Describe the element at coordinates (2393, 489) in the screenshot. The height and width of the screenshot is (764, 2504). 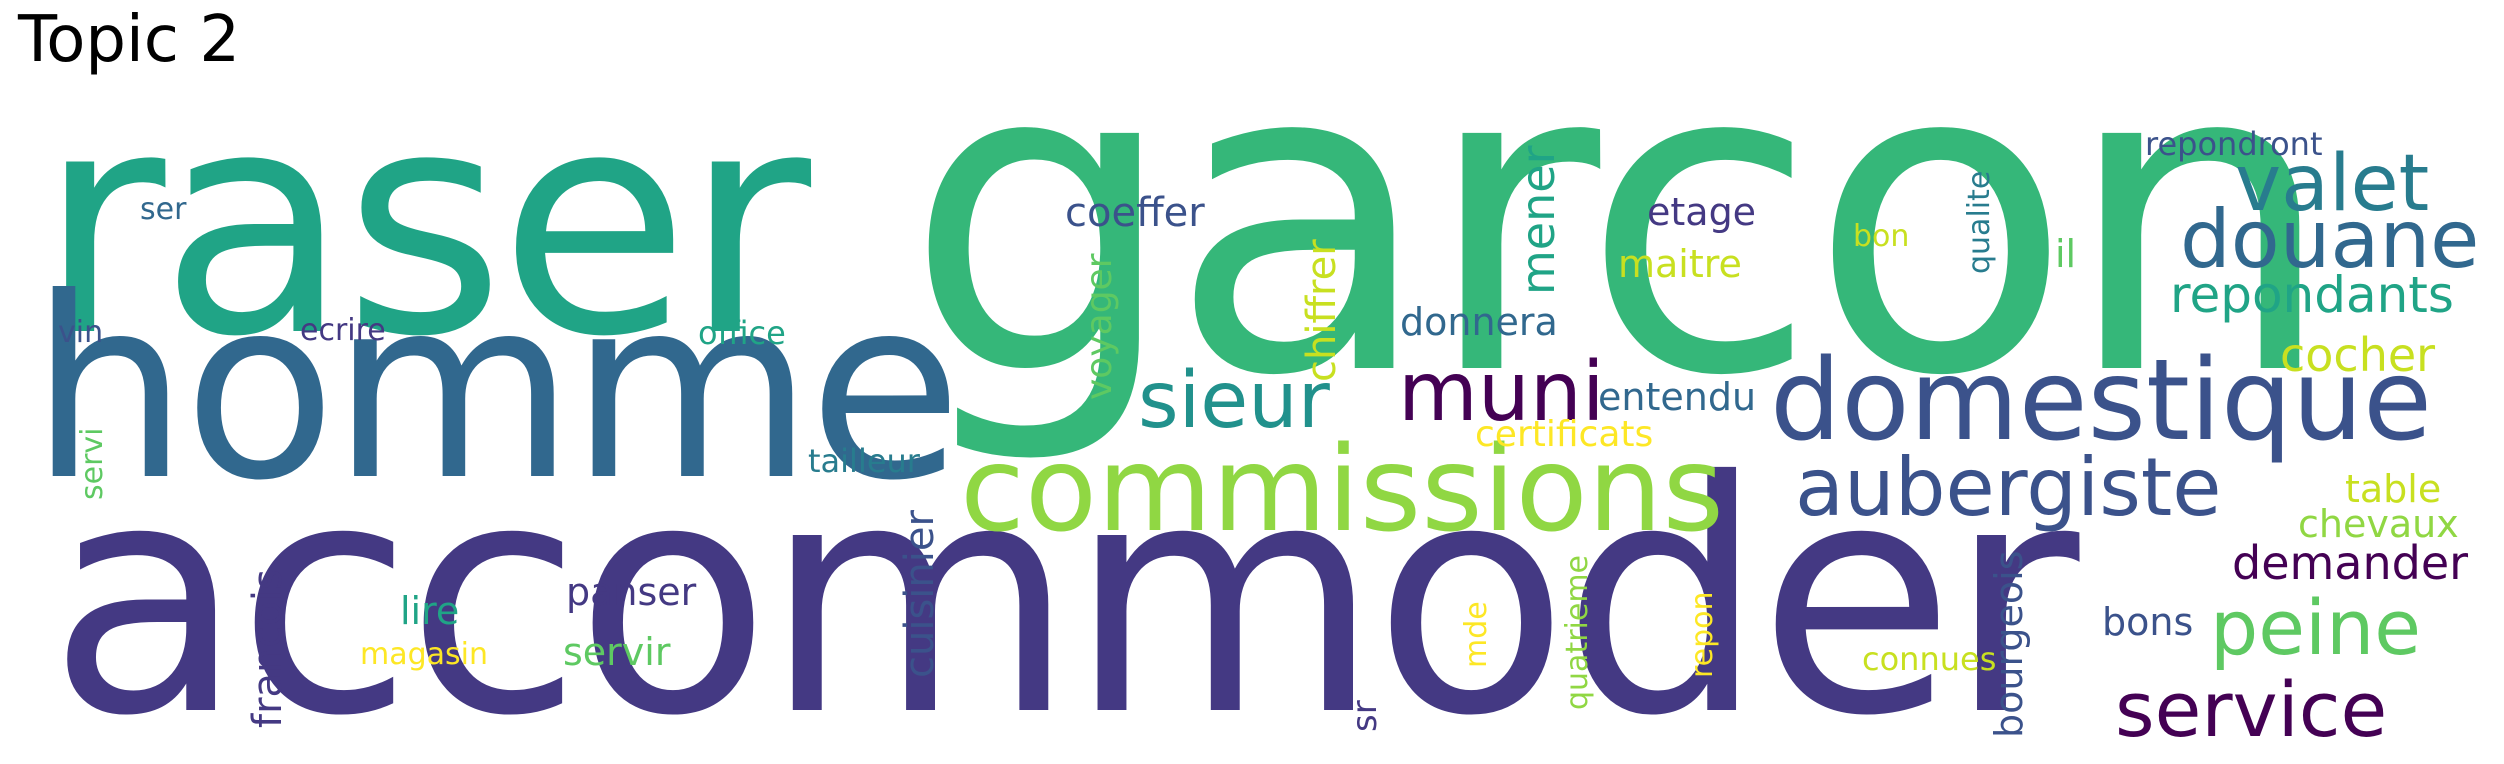
I see `word-table: table` at that location.